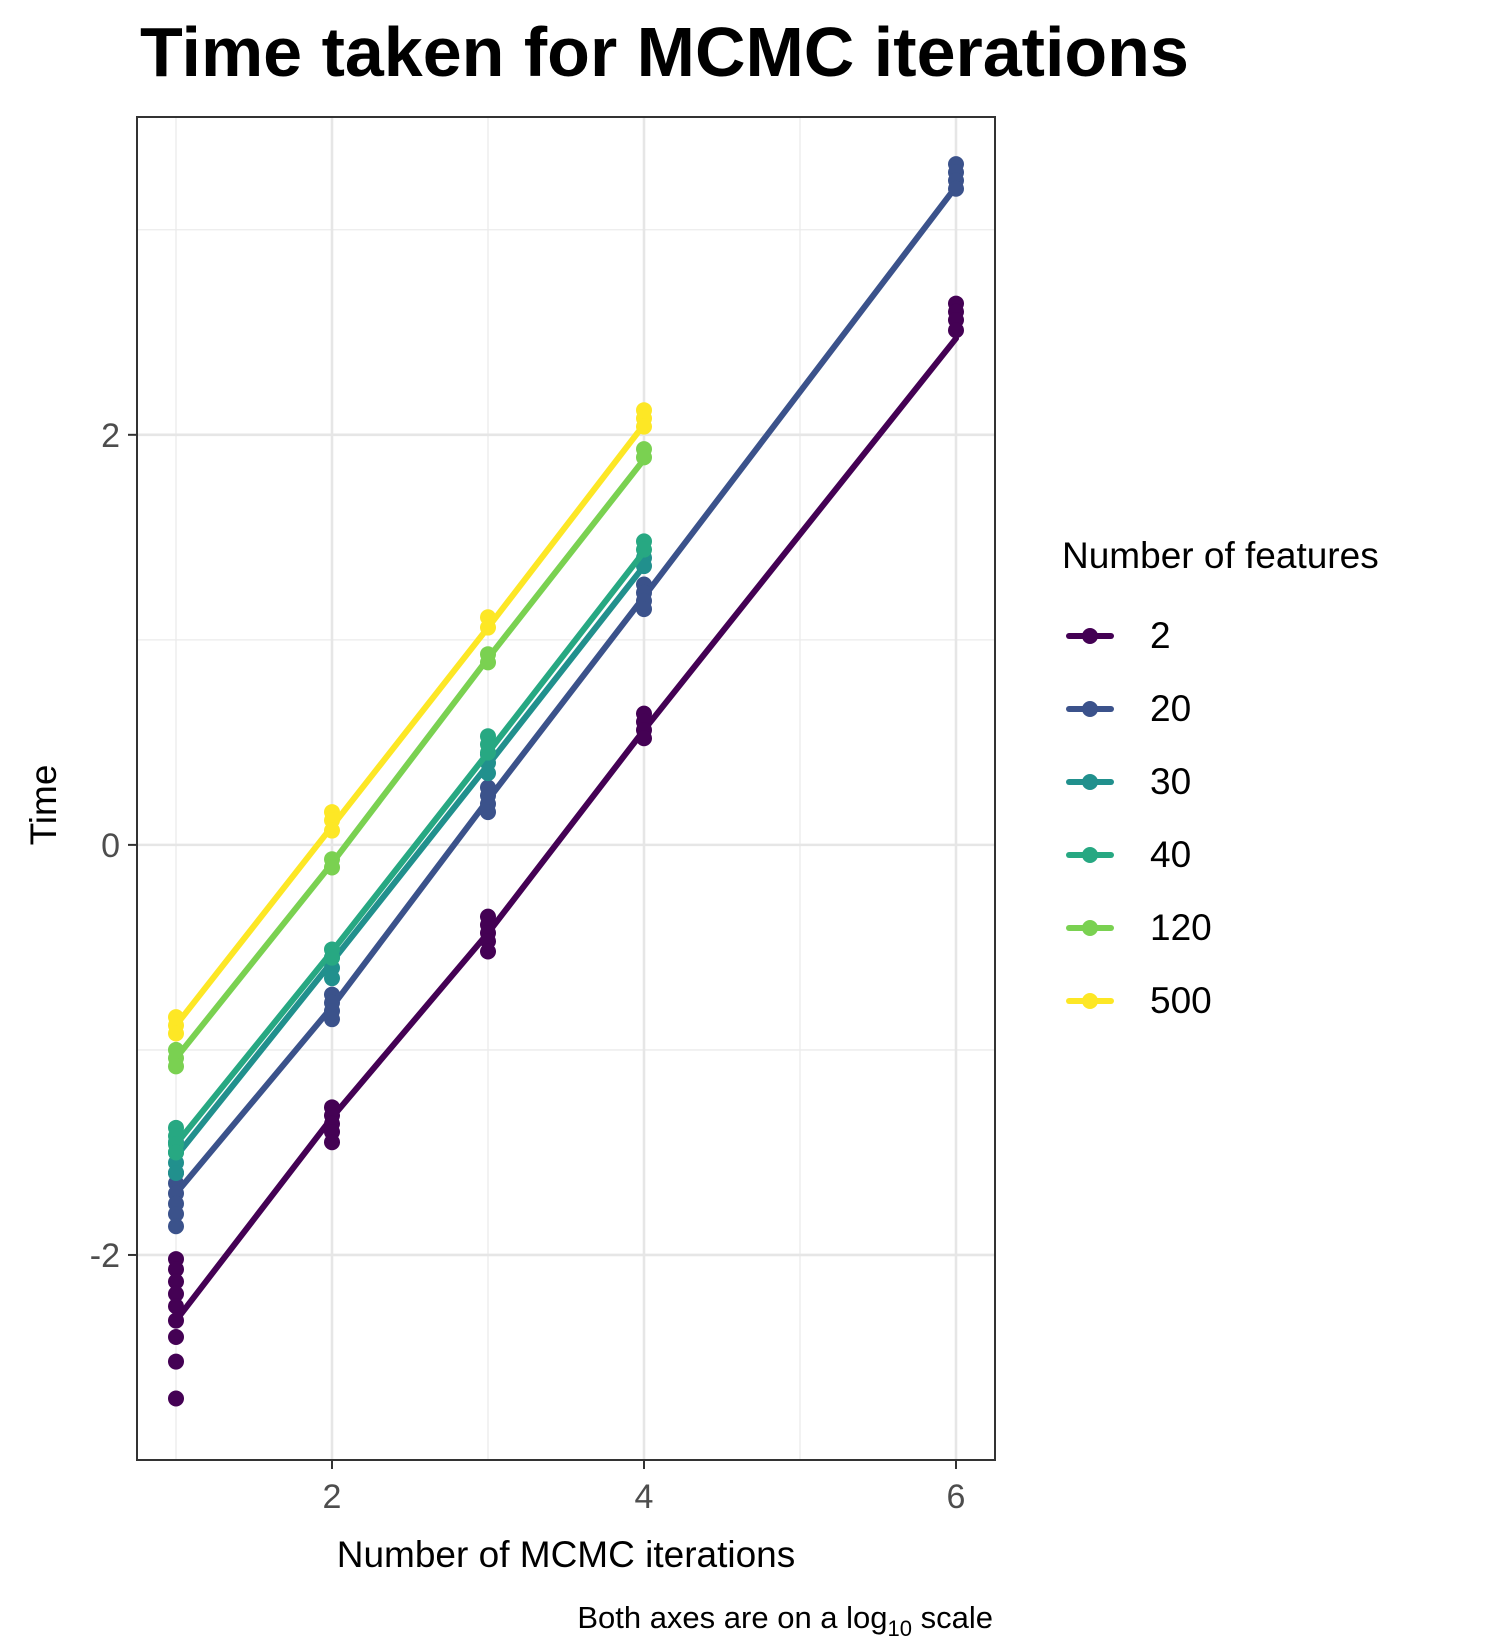  Describe the element at coordinates (110, 436) in the screenshot. I see `y-tick-label: 2` at that location.